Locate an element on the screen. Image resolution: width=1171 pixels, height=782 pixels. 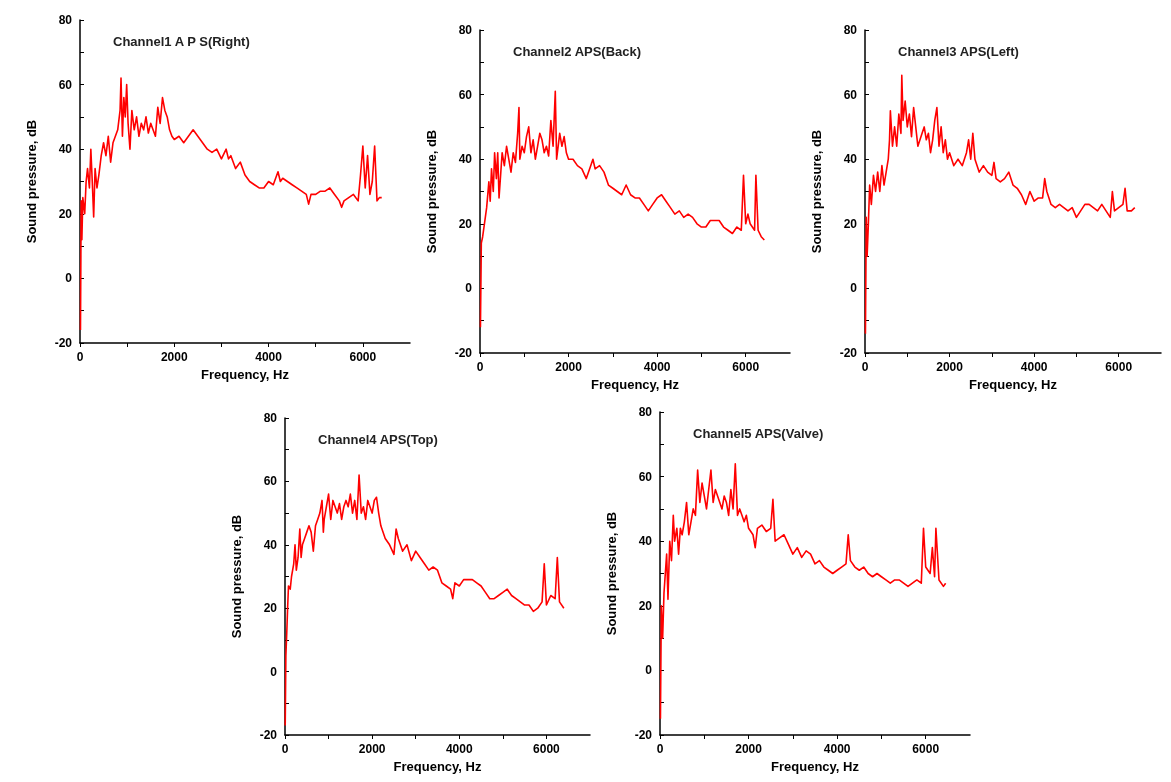
text: Channel3 APS(Left) is located at coordinates (958, 51).